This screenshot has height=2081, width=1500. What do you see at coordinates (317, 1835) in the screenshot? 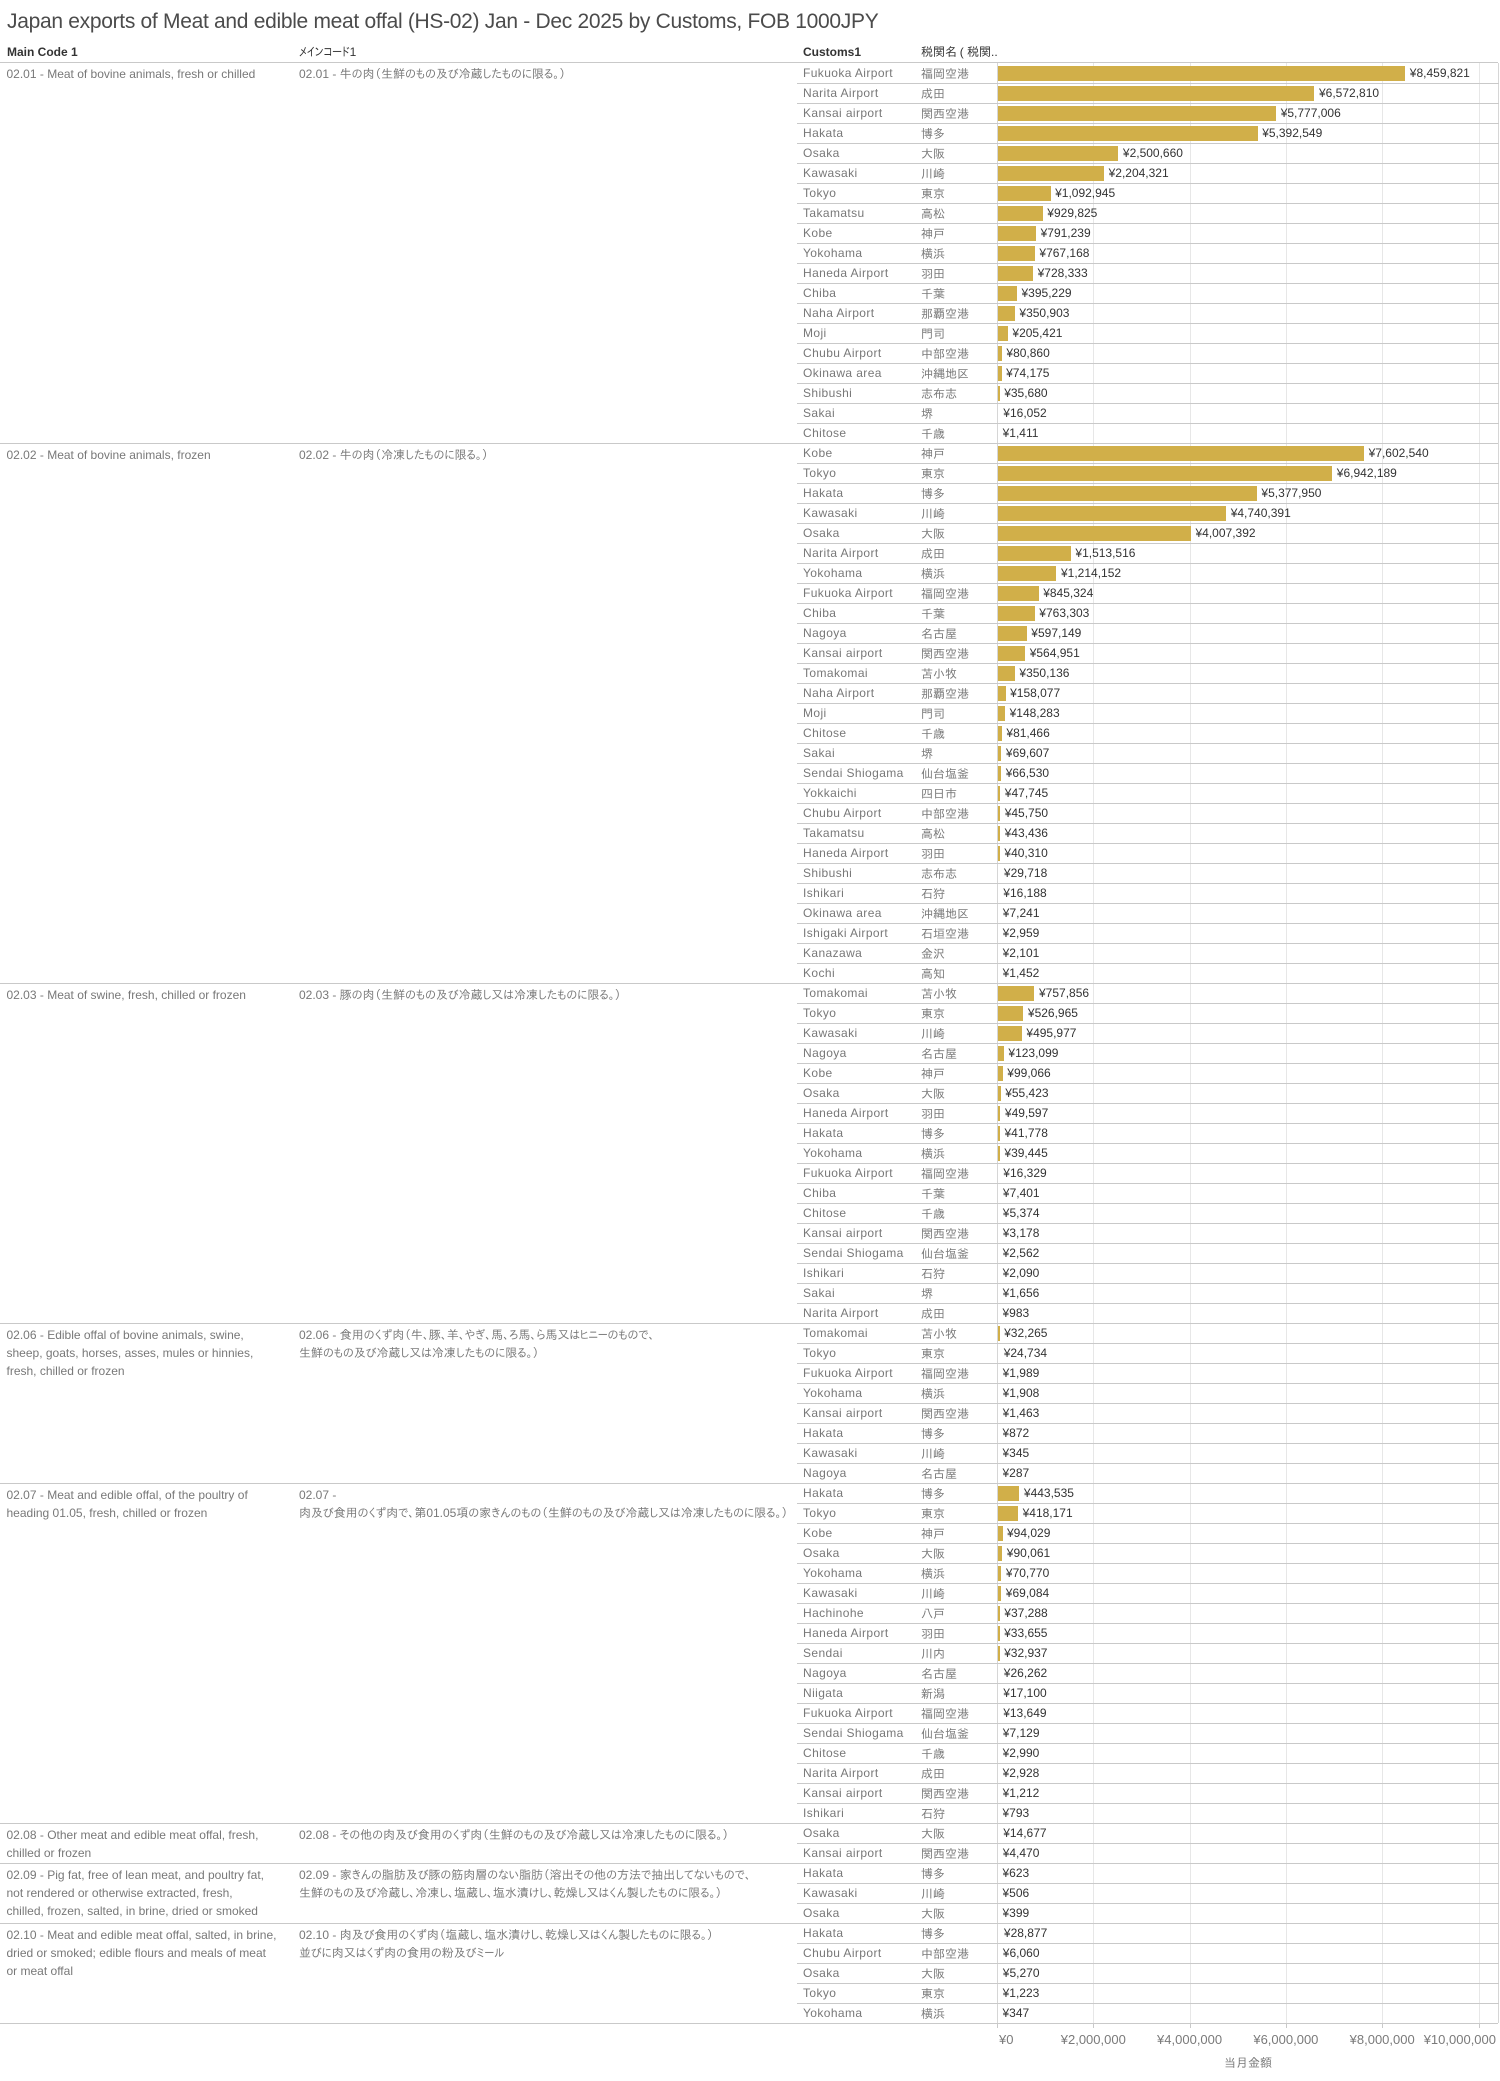
I see `svg-text: 02.08 -` at bounding box center [317, 1835].